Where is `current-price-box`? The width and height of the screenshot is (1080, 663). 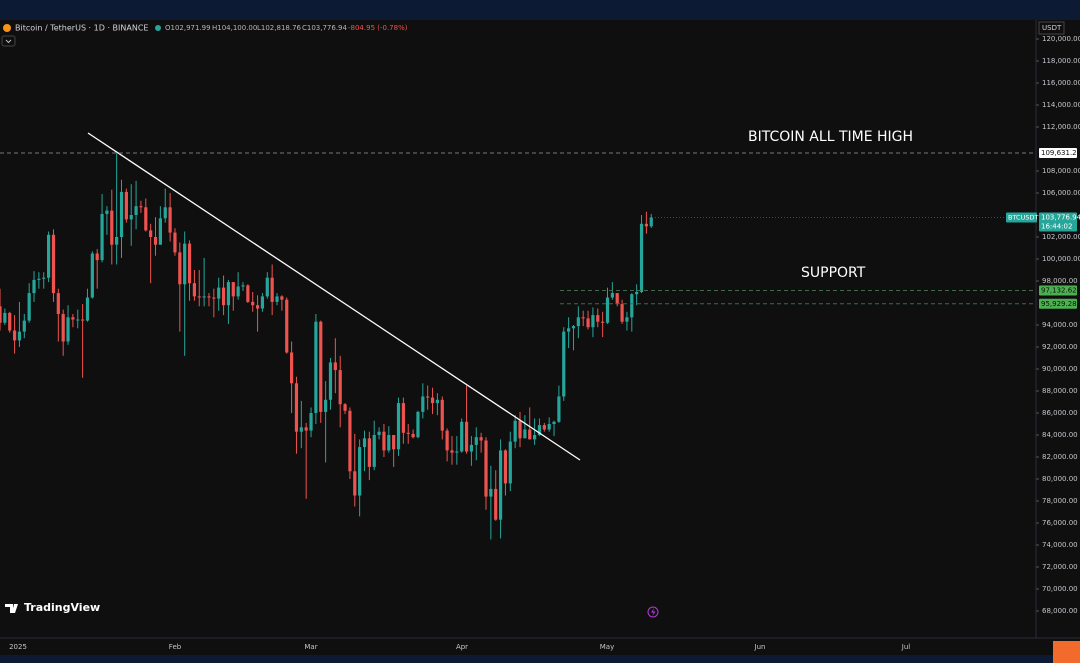 current-price-box is located at coordinates (1058, 222).